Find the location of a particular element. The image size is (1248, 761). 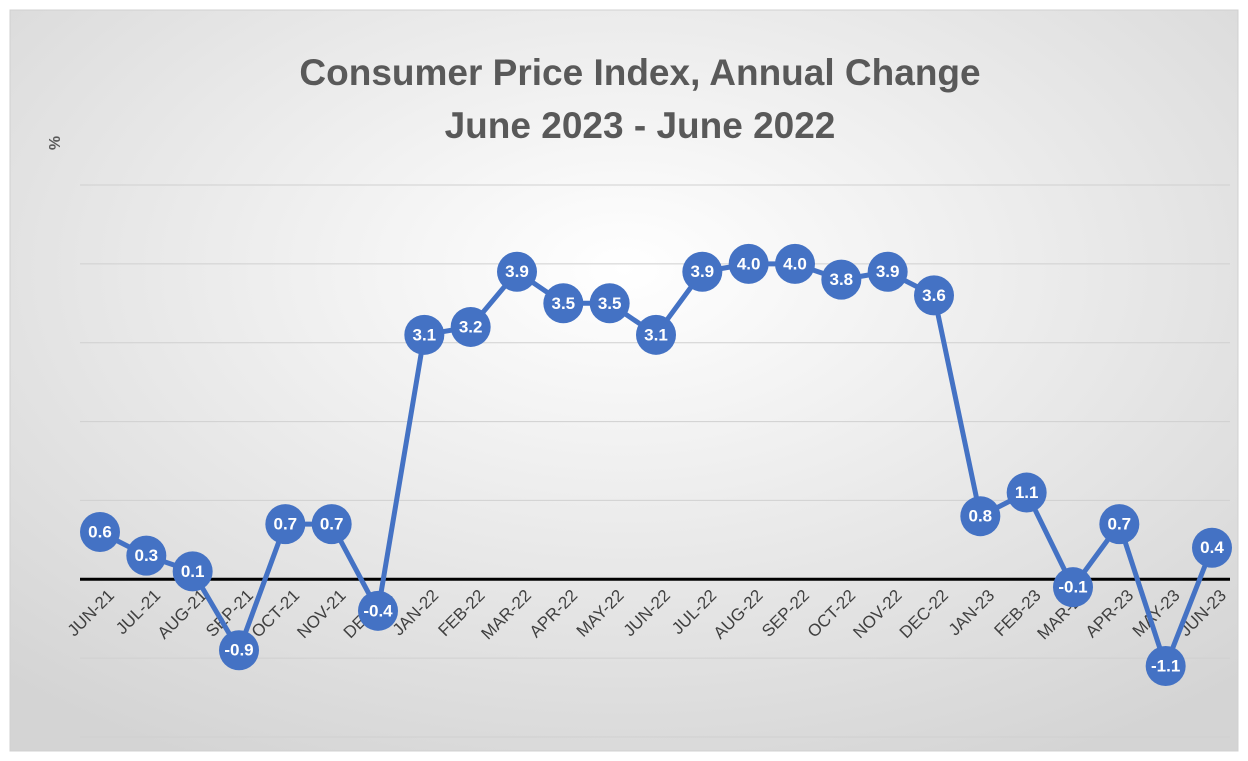

data-label: 3.2 is located at coordinates (471, 326).